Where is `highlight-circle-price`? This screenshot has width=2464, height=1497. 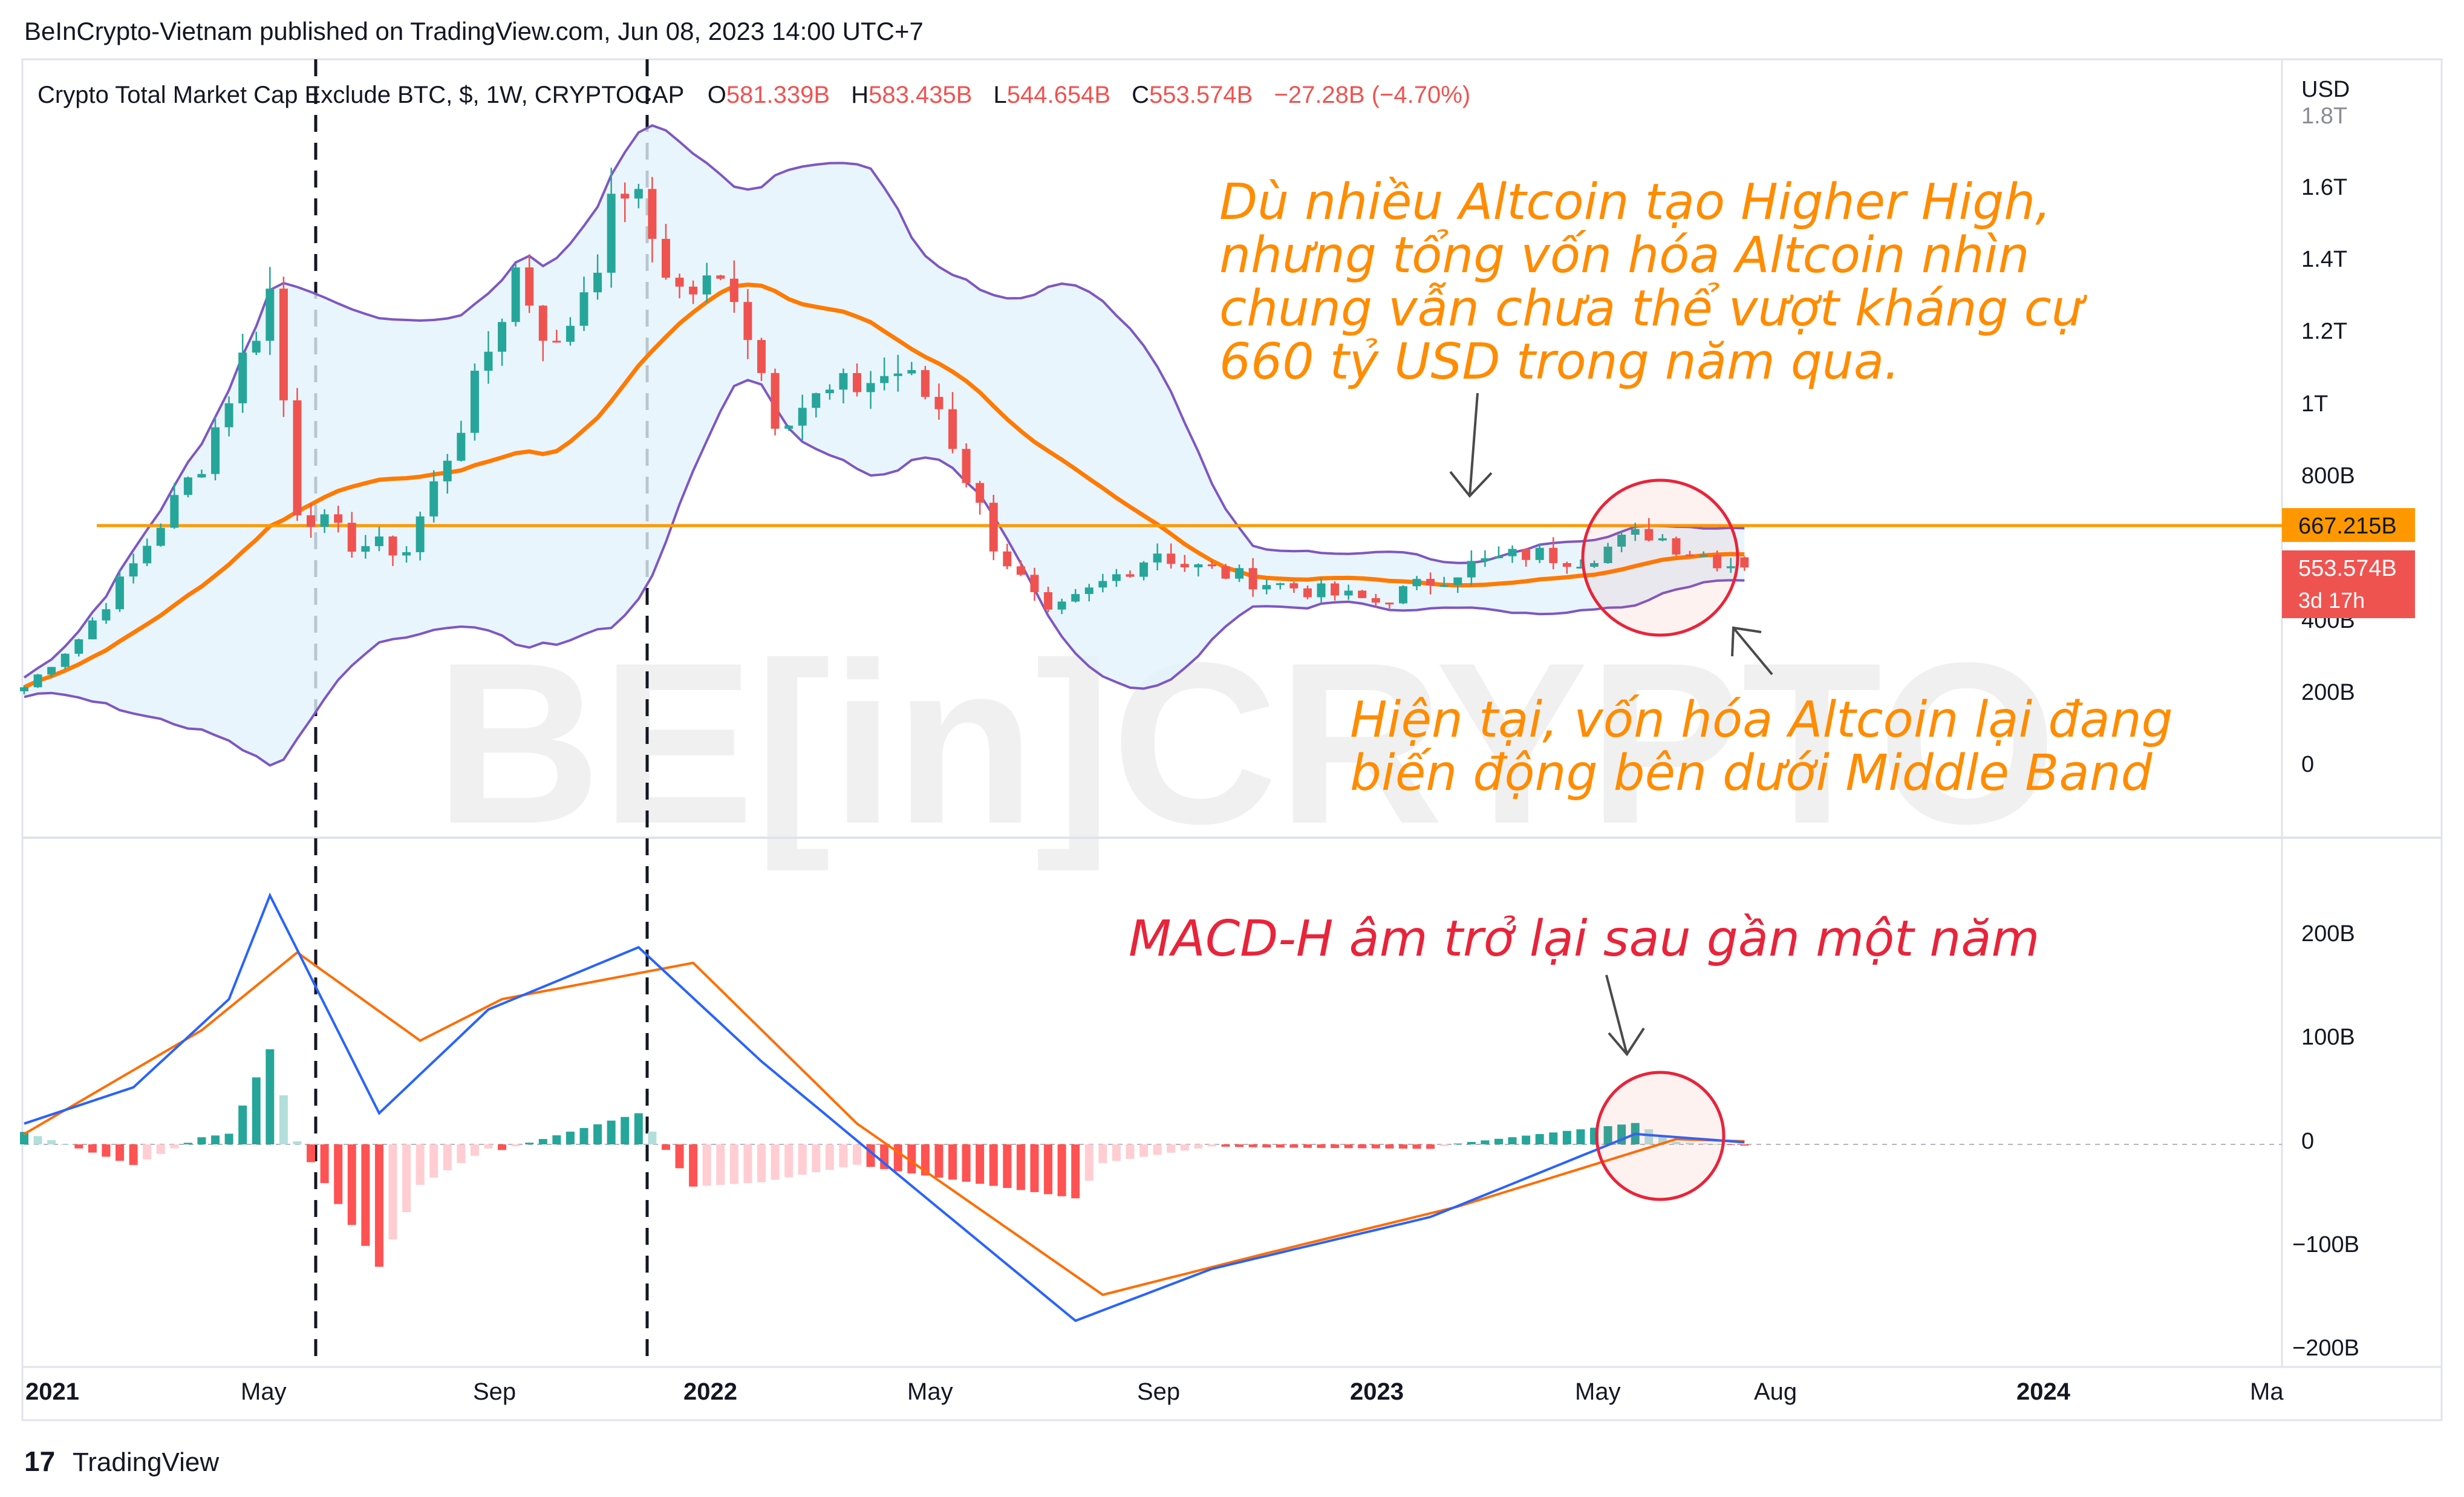 highlight-circle-price is located at coordinates (1660, 557).